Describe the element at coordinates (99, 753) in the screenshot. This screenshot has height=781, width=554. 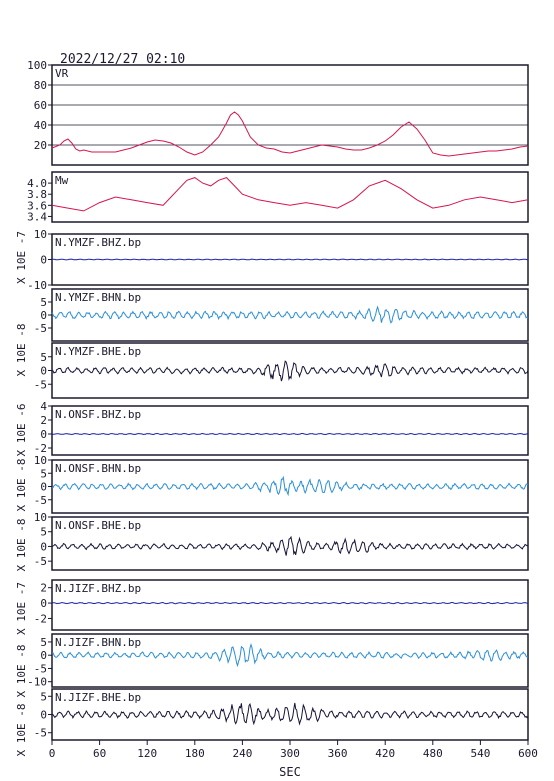
I see `x-tick-label: 60` at that location.